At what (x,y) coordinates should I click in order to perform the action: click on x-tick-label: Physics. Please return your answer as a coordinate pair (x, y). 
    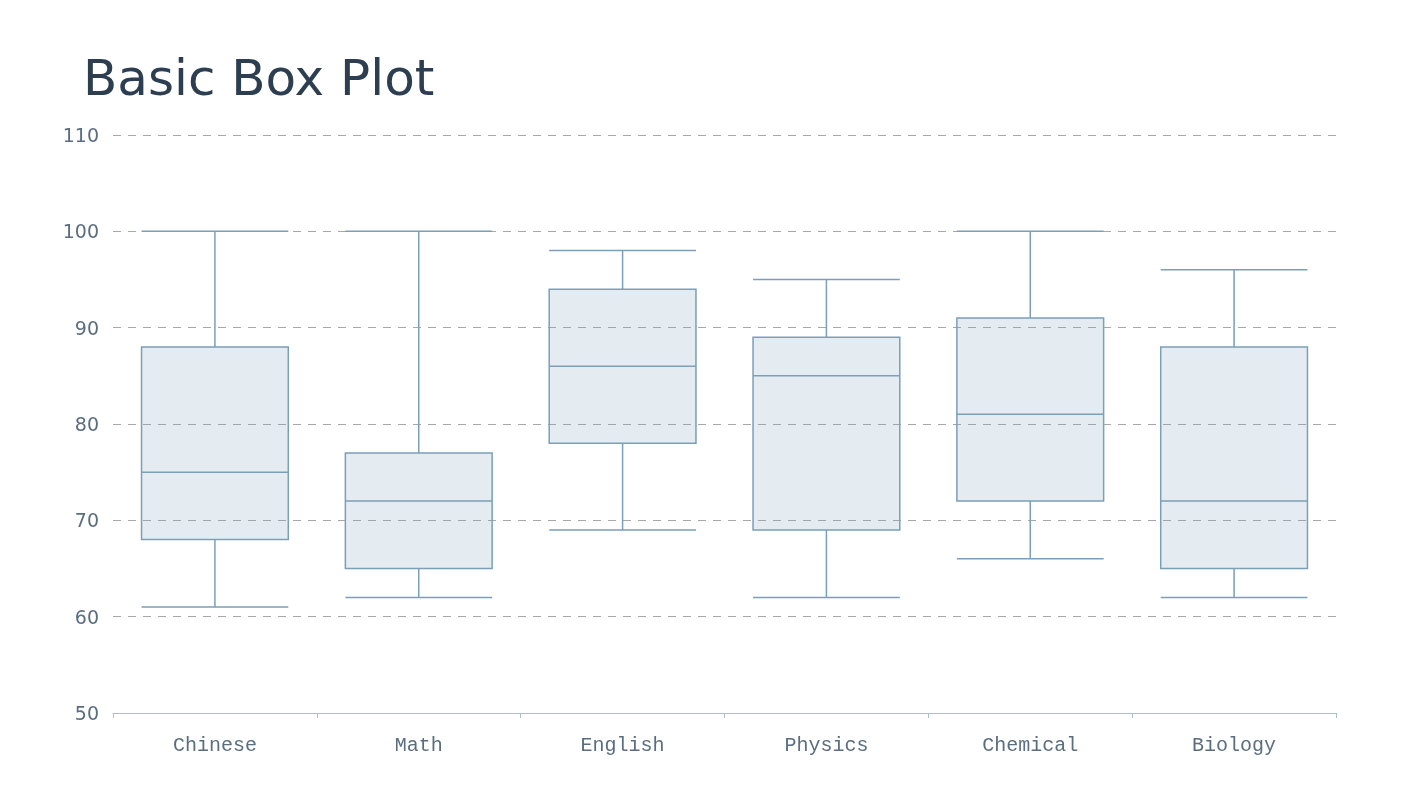
    Looking at the image, I should click on (826, 745).